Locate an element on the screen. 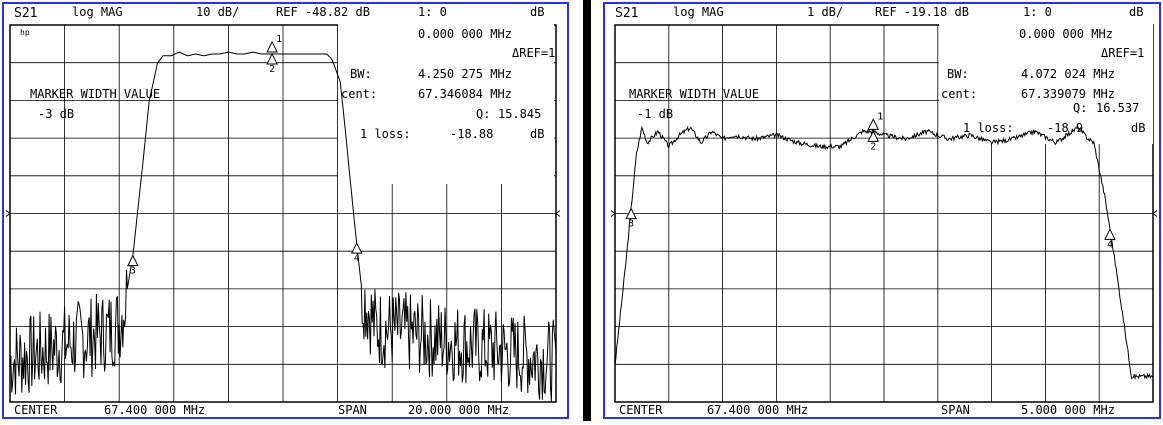  readout-cent-value: 67.346084 MHz is located at coordinates (465, 94).